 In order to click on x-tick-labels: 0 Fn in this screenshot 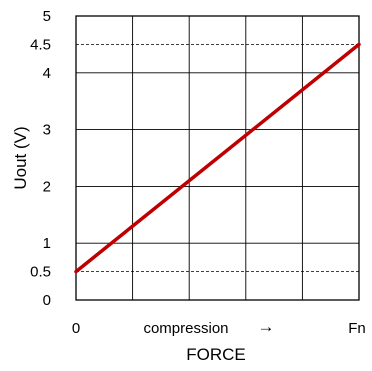, I will do `click(219, 328)`.